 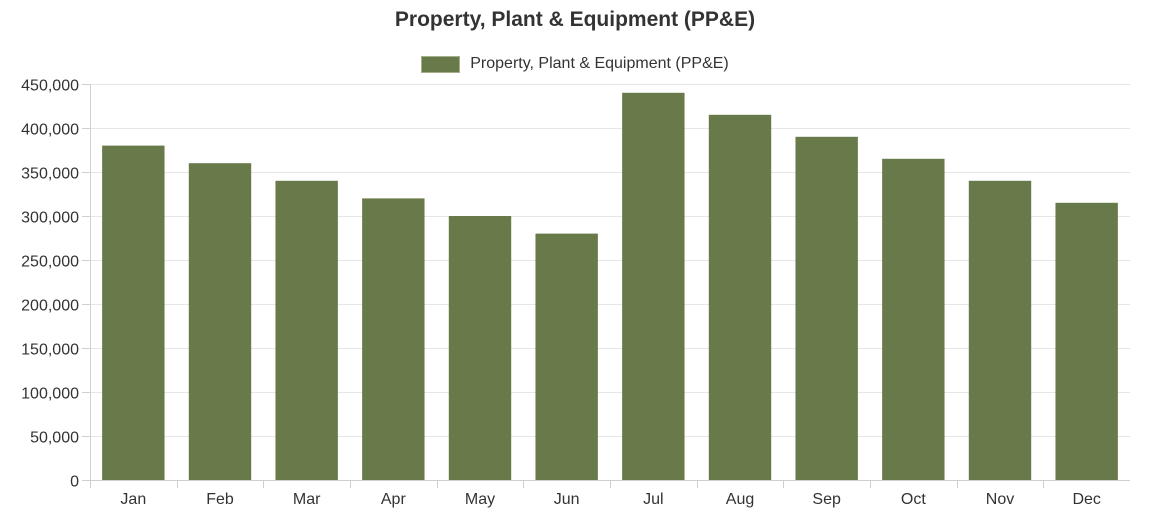 I want to click on legend-label: Property, Plant & Equipment (PP&E), so click(x=599, y=63).